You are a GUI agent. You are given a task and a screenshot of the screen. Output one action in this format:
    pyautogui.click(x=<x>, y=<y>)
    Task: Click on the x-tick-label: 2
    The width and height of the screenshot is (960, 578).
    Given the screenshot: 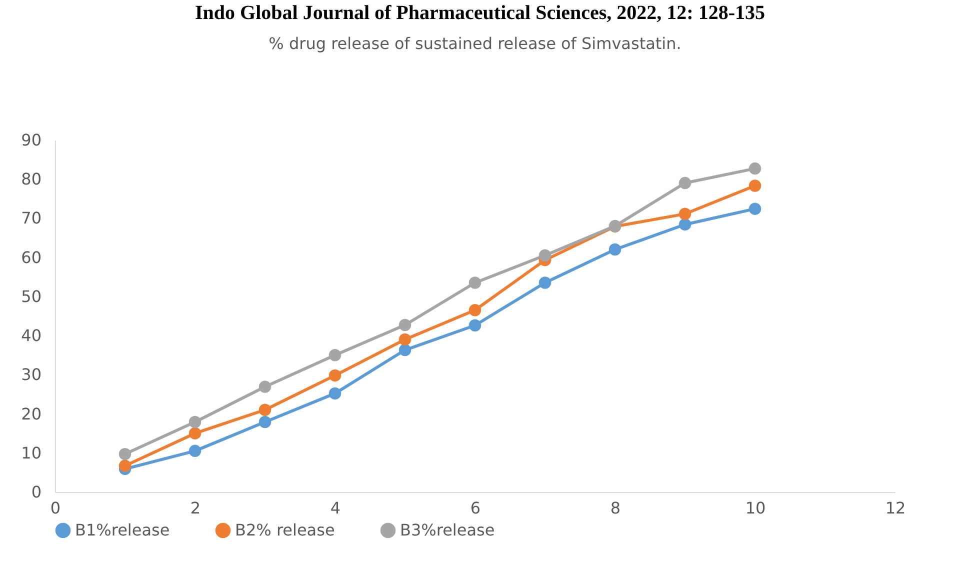 What is the action you would take?
    pyautogui.click(x=195, y=508)
    